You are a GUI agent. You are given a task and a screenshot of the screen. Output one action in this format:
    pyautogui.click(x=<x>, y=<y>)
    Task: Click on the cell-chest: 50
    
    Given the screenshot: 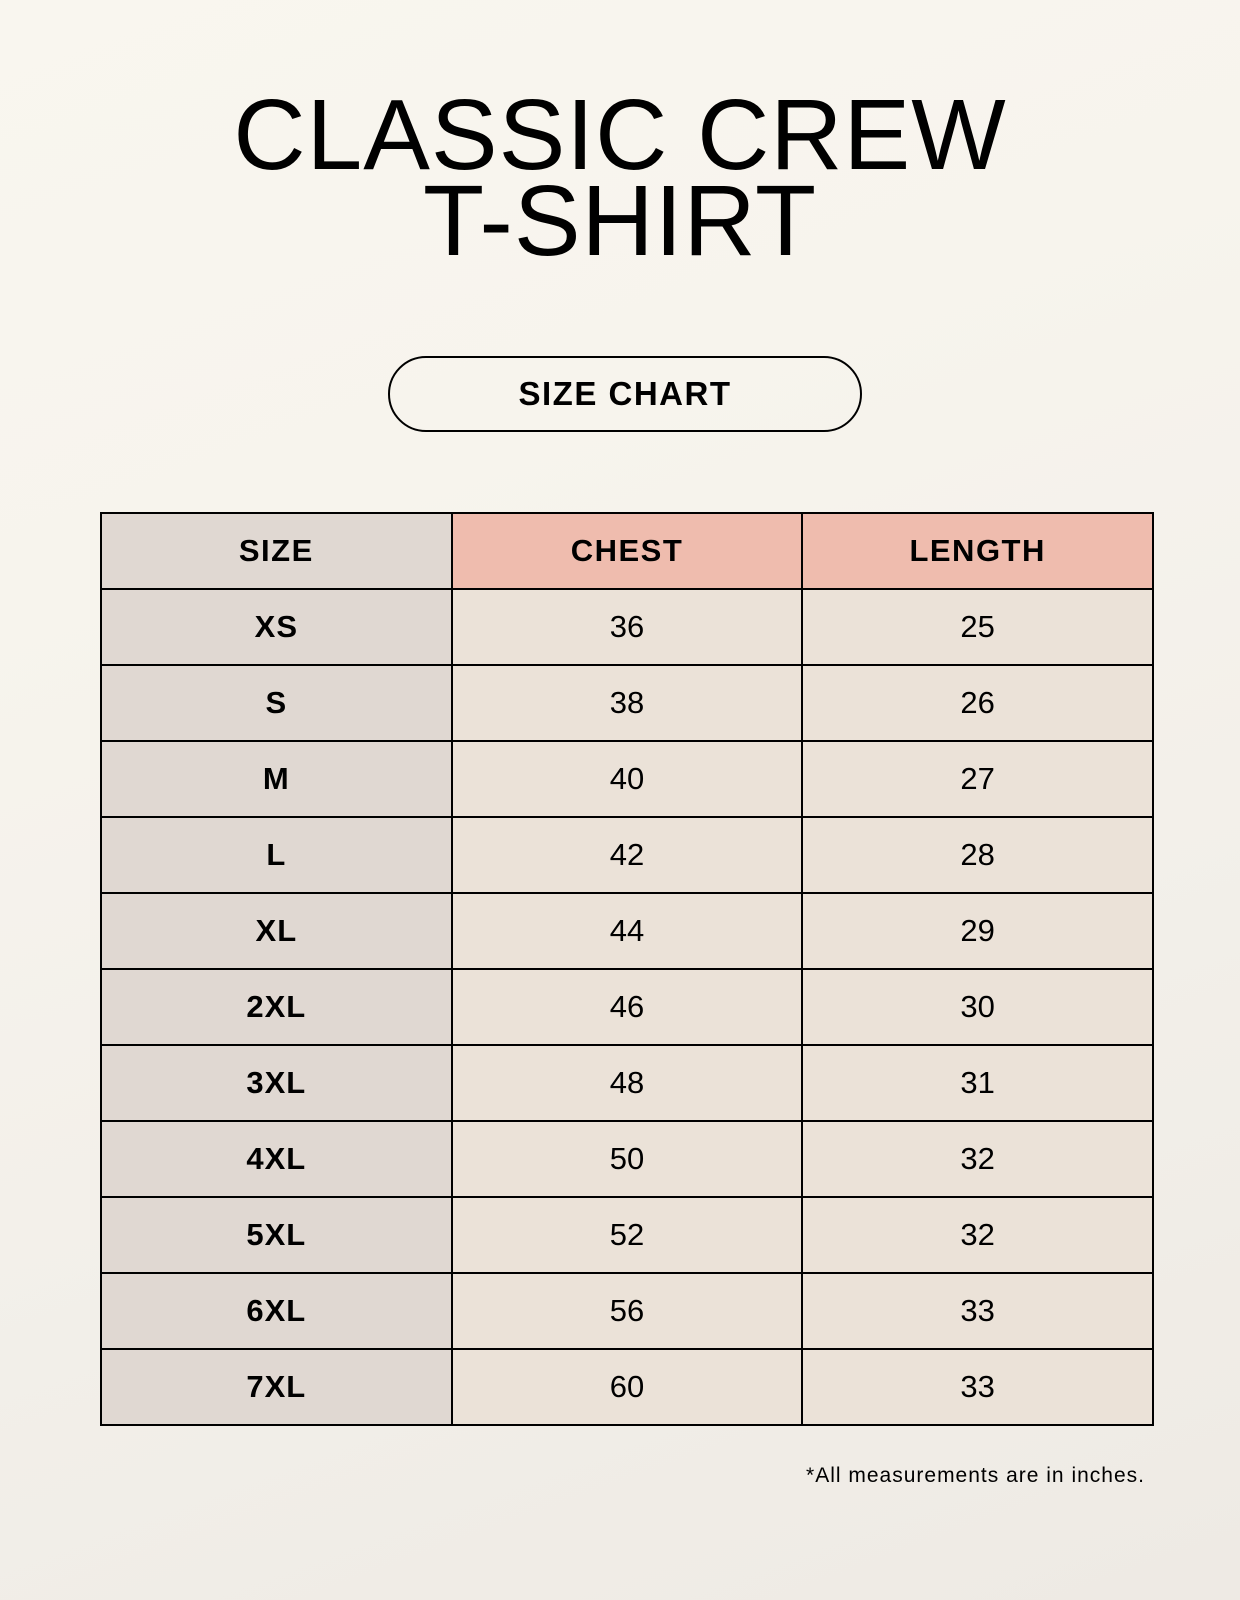 What is the action you would take?
    pyautogui.click(x=627, y=1159)
    